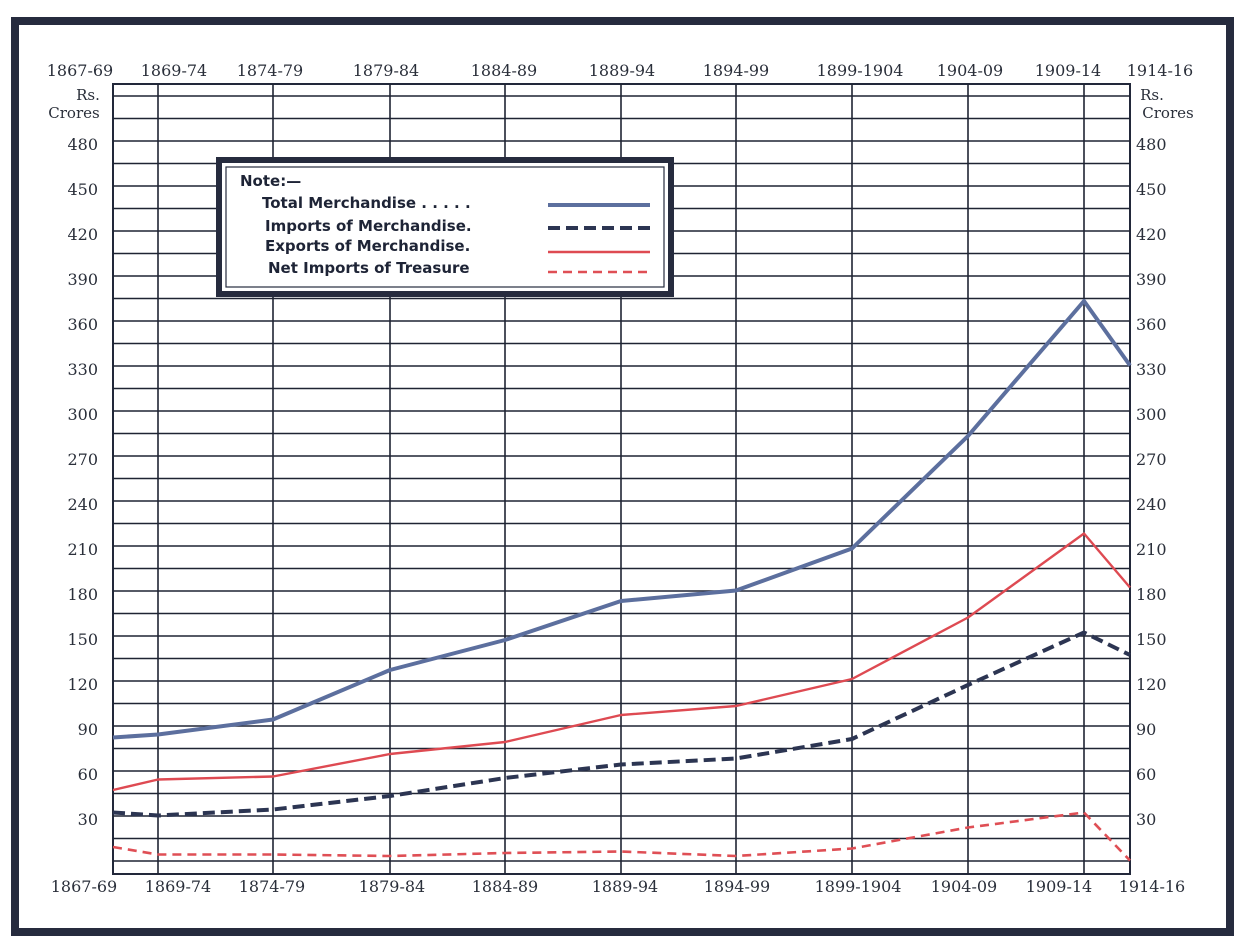  Describe the element at coordinates (737, 886) in the screenshot. I see `bottom-tick-label: 1894-99` at that location.